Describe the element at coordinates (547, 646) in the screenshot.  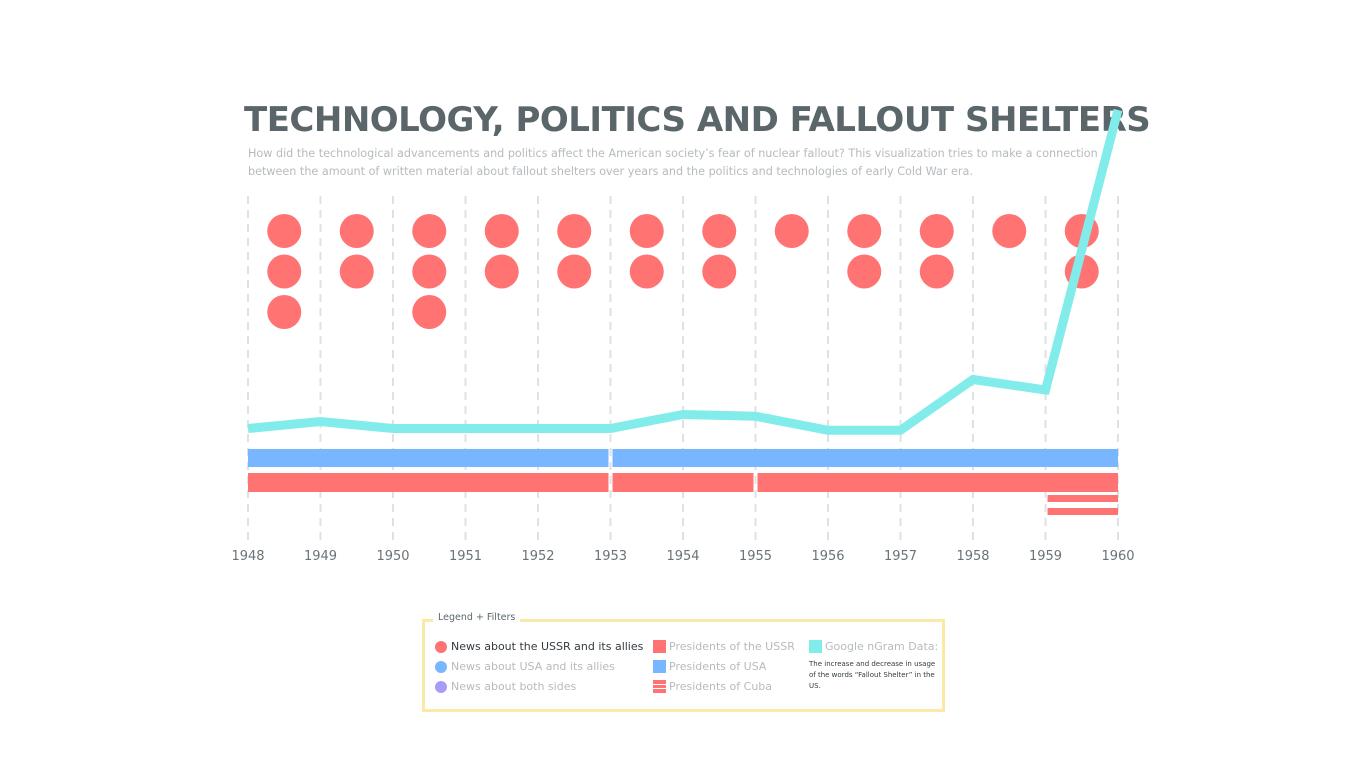
I see `filter-news-ussr-label: News about the USSR and its allies` at that location.